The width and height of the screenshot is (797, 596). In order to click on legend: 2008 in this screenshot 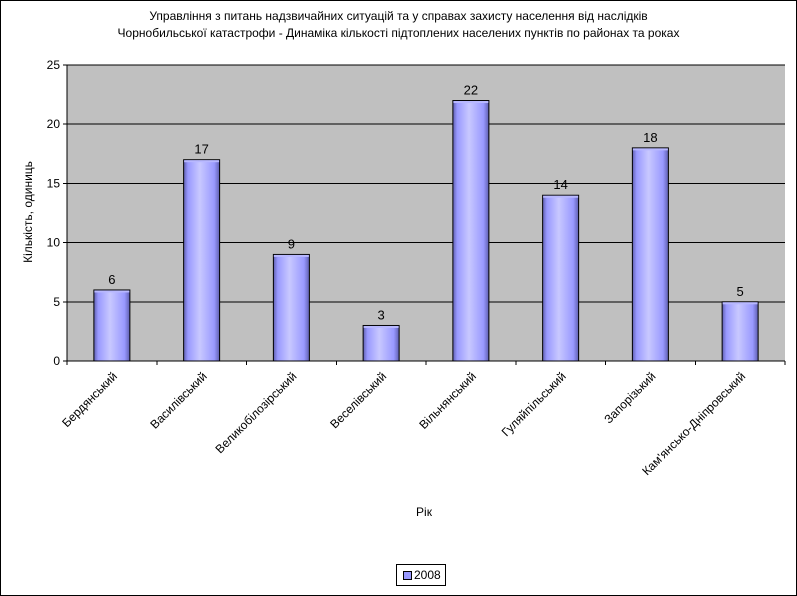, I will do `click(421, 575)`.